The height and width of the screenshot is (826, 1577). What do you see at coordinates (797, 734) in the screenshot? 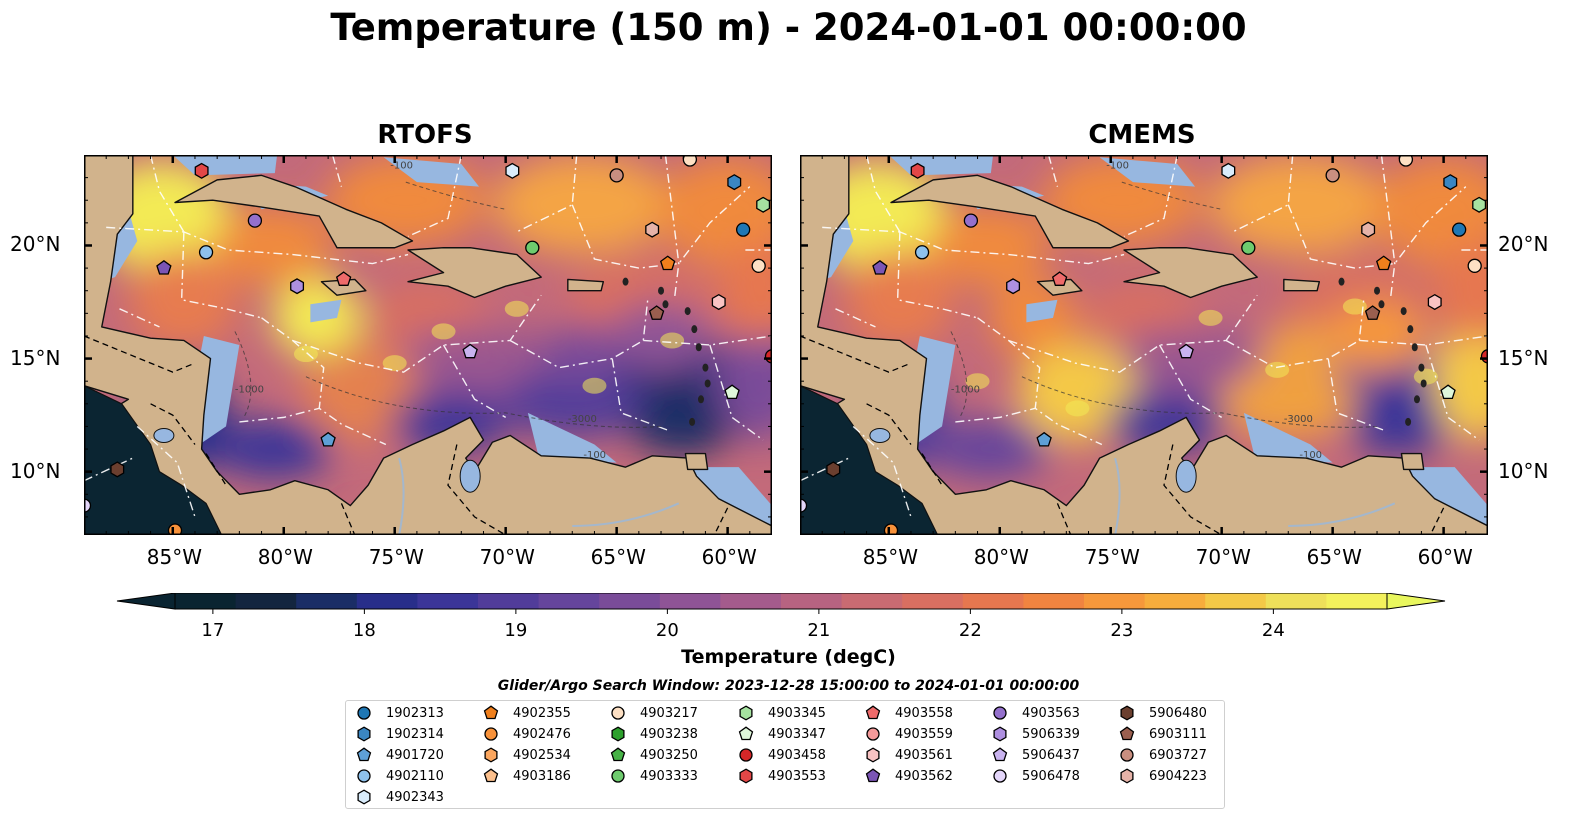
I see `legend-label: 4903347` at bounding box center [797, 734].